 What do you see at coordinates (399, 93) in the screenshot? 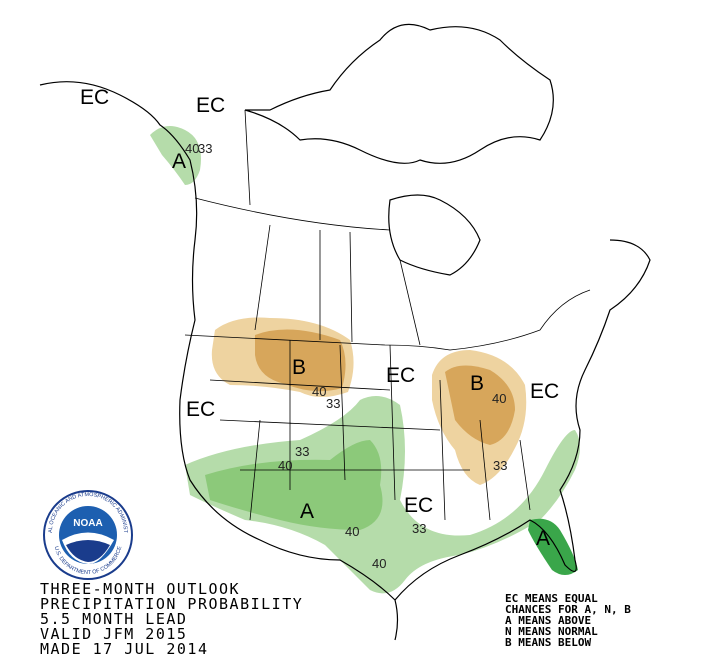
I see `arctic-islands` at bounding box center [399, 93].